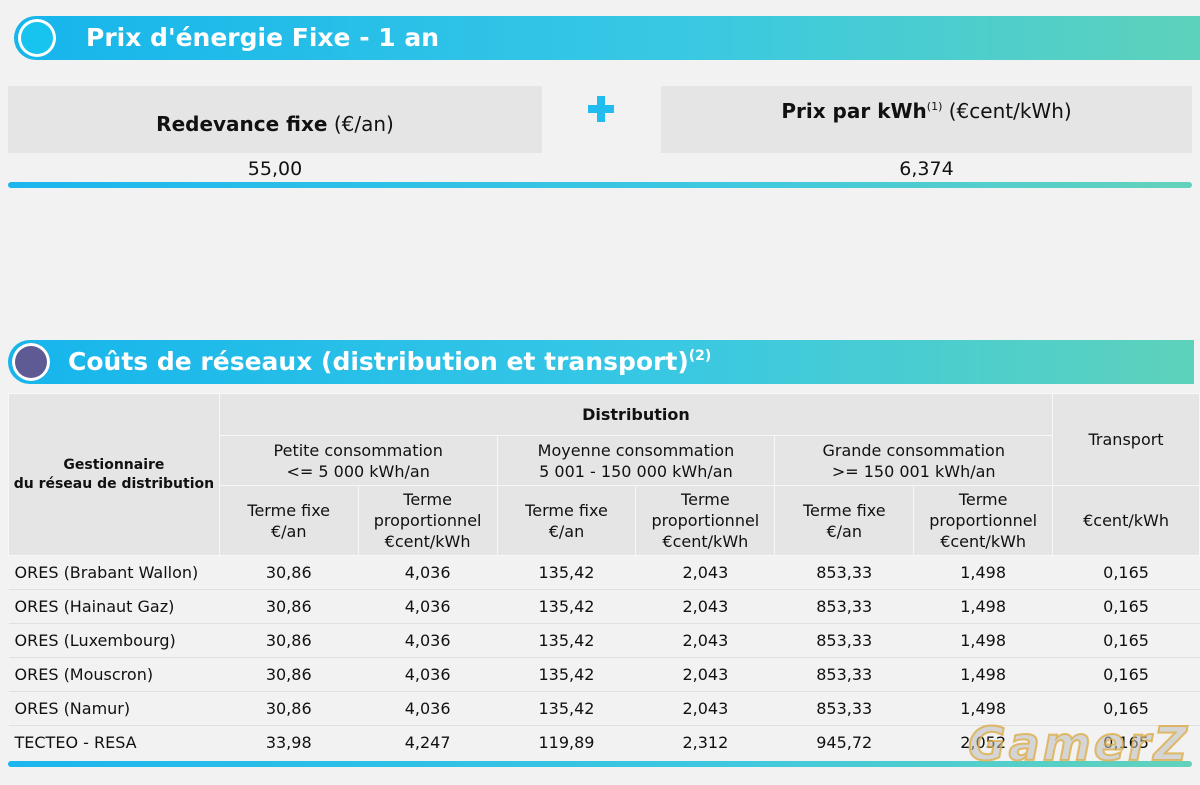  I want to click on dso-name-cell: TECTEO - RESA, so click(114, 742).